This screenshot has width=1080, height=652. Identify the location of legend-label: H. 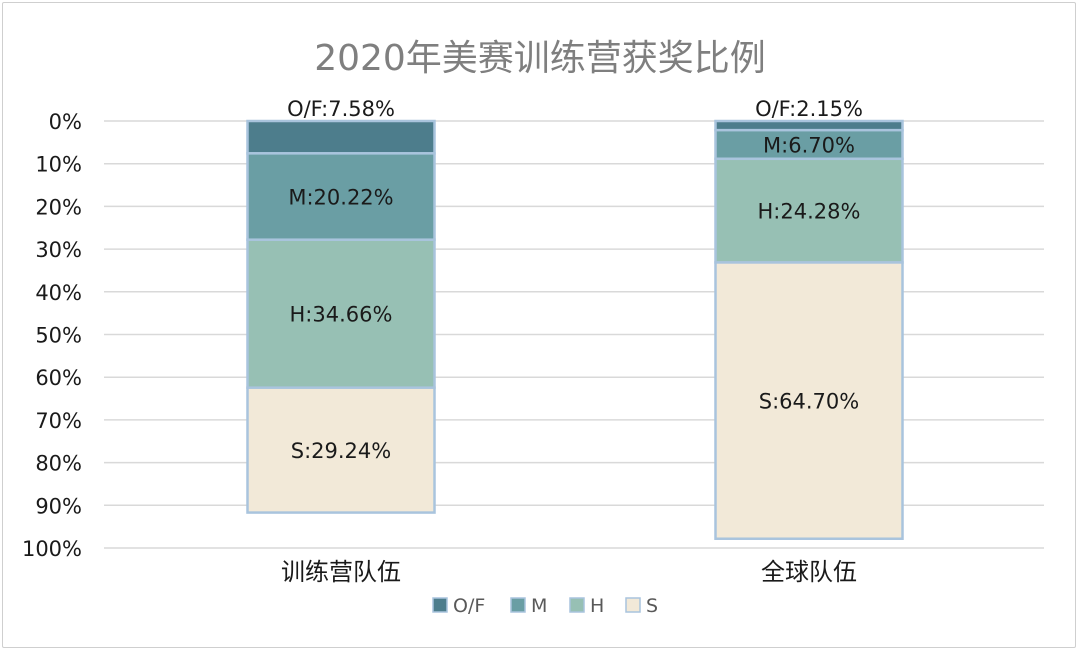
(597, 606).